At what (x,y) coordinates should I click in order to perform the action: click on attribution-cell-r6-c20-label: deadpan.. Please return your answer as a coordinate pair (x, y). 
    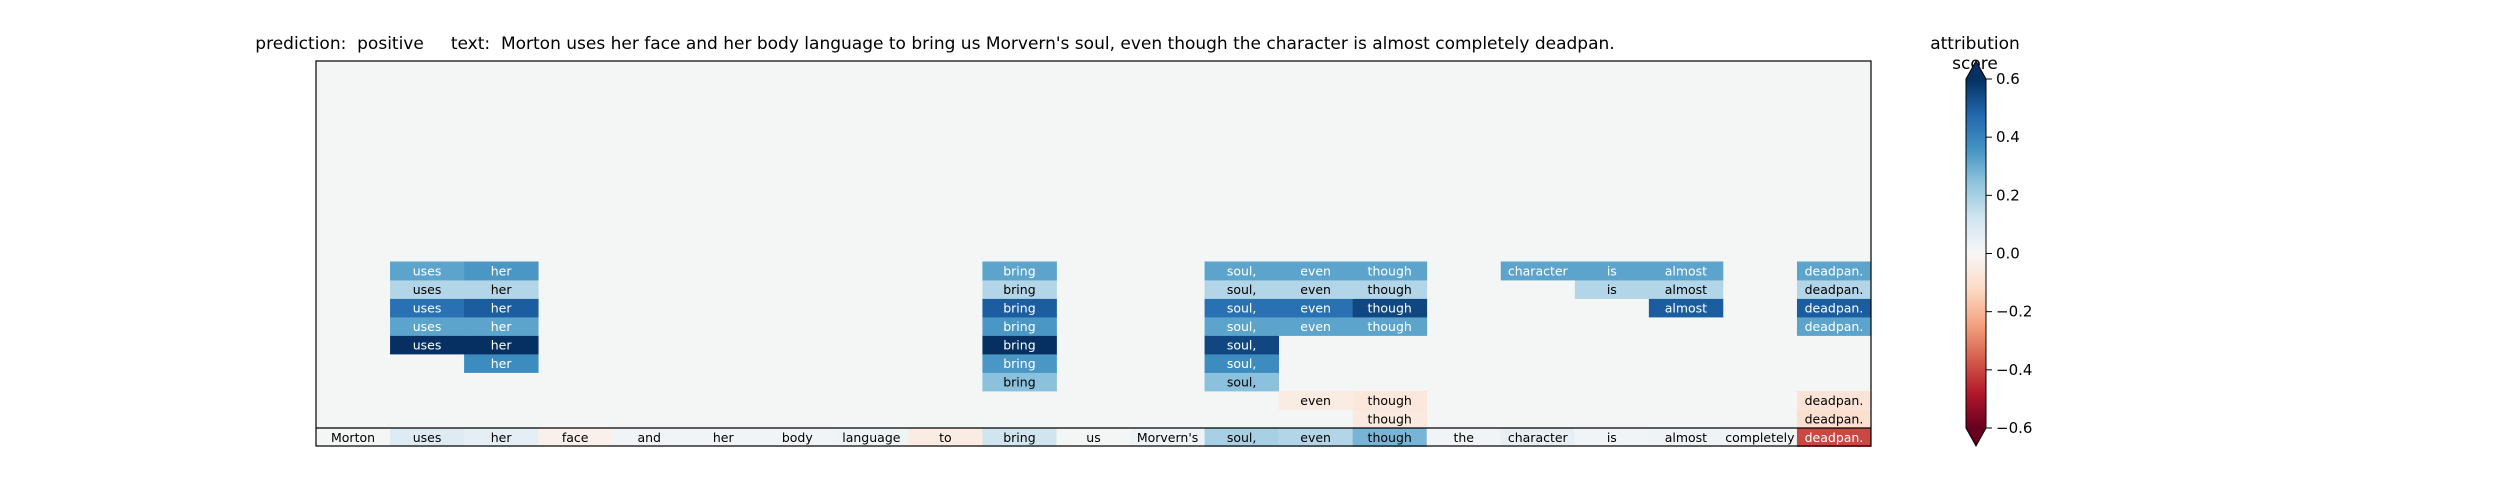
    Looking at the image, I should click on (1834, 326).